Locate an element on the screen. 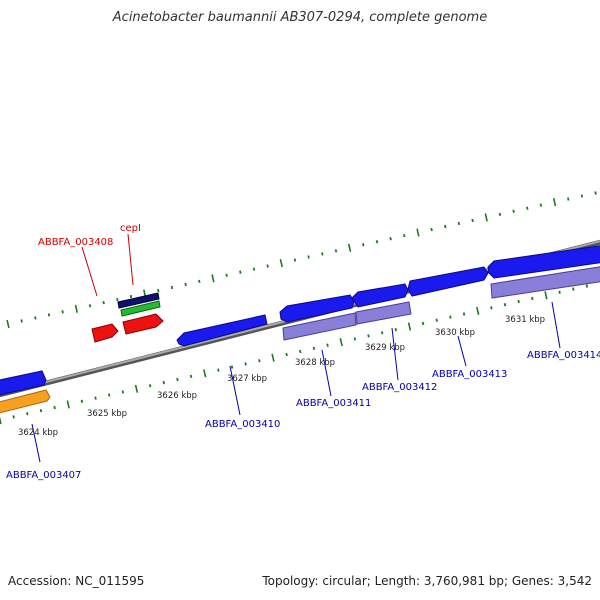  gene-label-cepi: cepI is located at coordinates (130, 228).